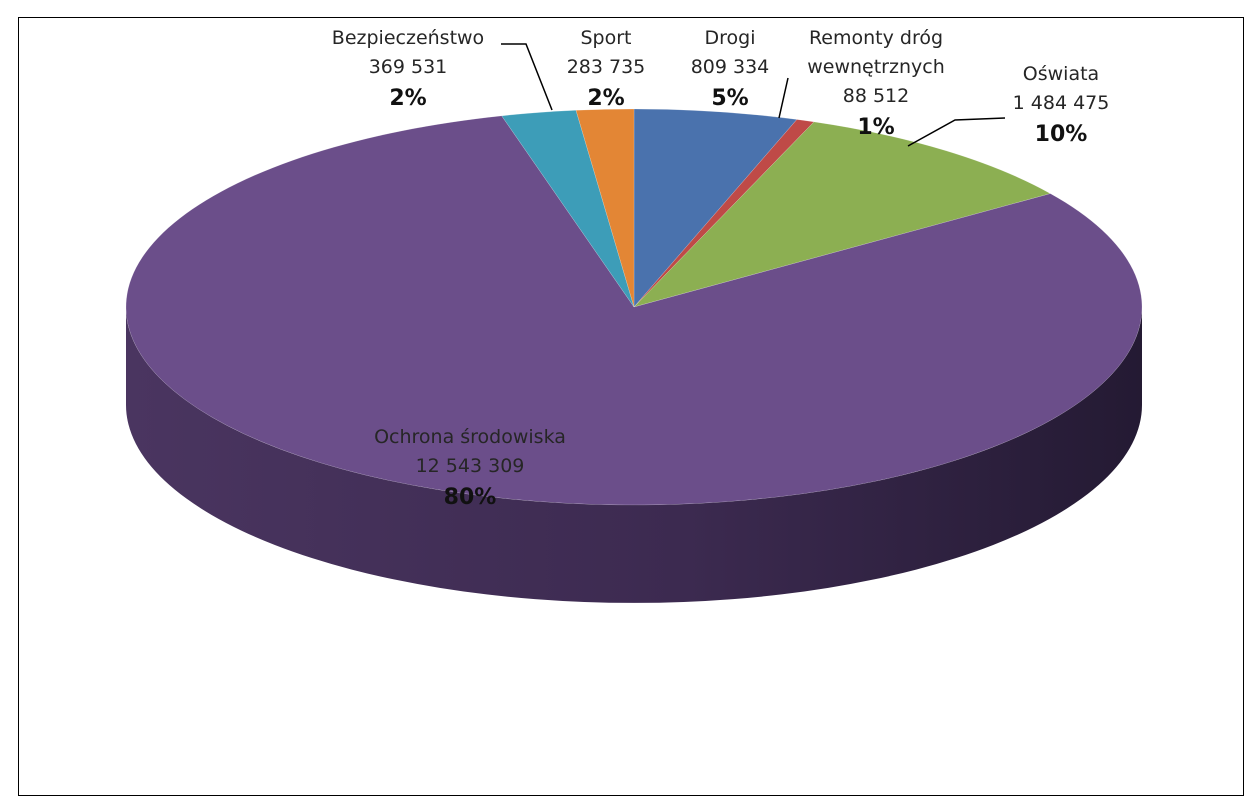 The height and width of the screenshot is (808, 1255). I want to click on leader-line-layer, so click(753, 95).